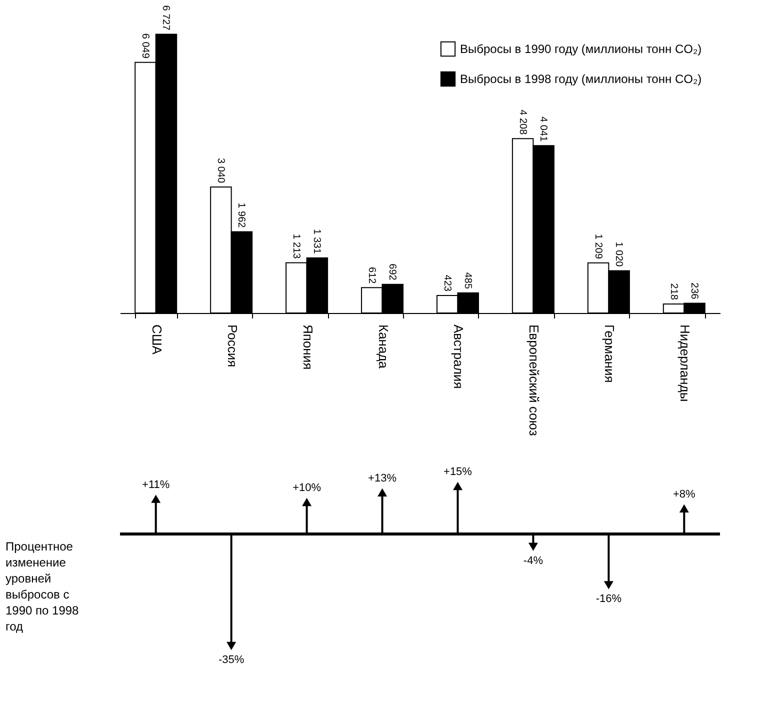 The height and width of the screenshot is (707, 769). Describe the element at coordinates (673, 291) in the screenshot. I see `data-label: 218` at that location.